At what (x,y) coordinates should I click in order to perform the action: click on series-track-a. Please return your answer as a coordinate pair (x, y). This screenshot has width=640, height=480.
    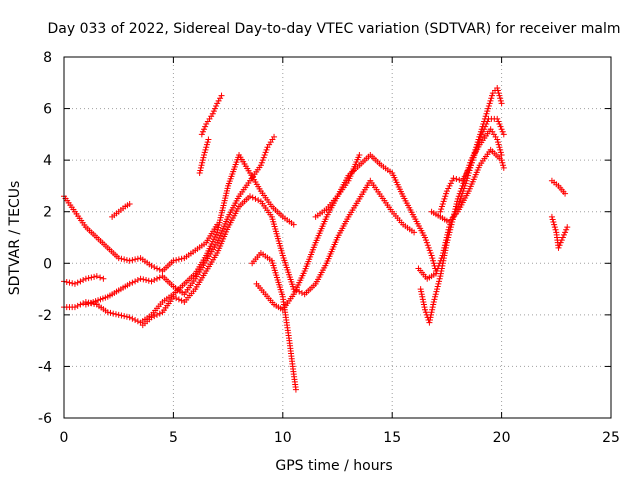
    Looking at the image, I should click on (84, 280).